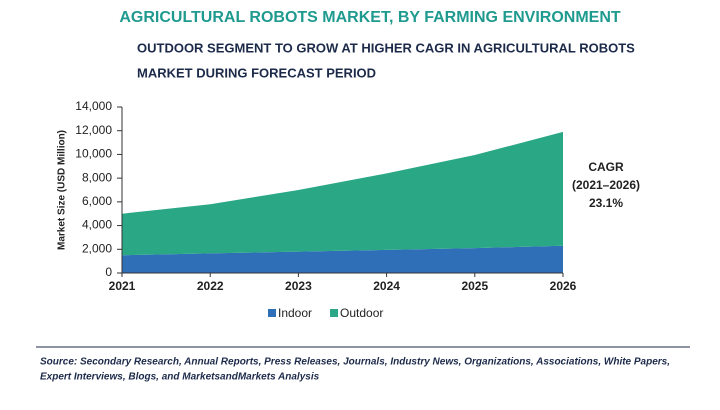 The height and width of the screenshot is (410, 720). Describe the element at coordinates (93, 130) in the screenshot. I see `y-tick-label: 12,000` at that location.